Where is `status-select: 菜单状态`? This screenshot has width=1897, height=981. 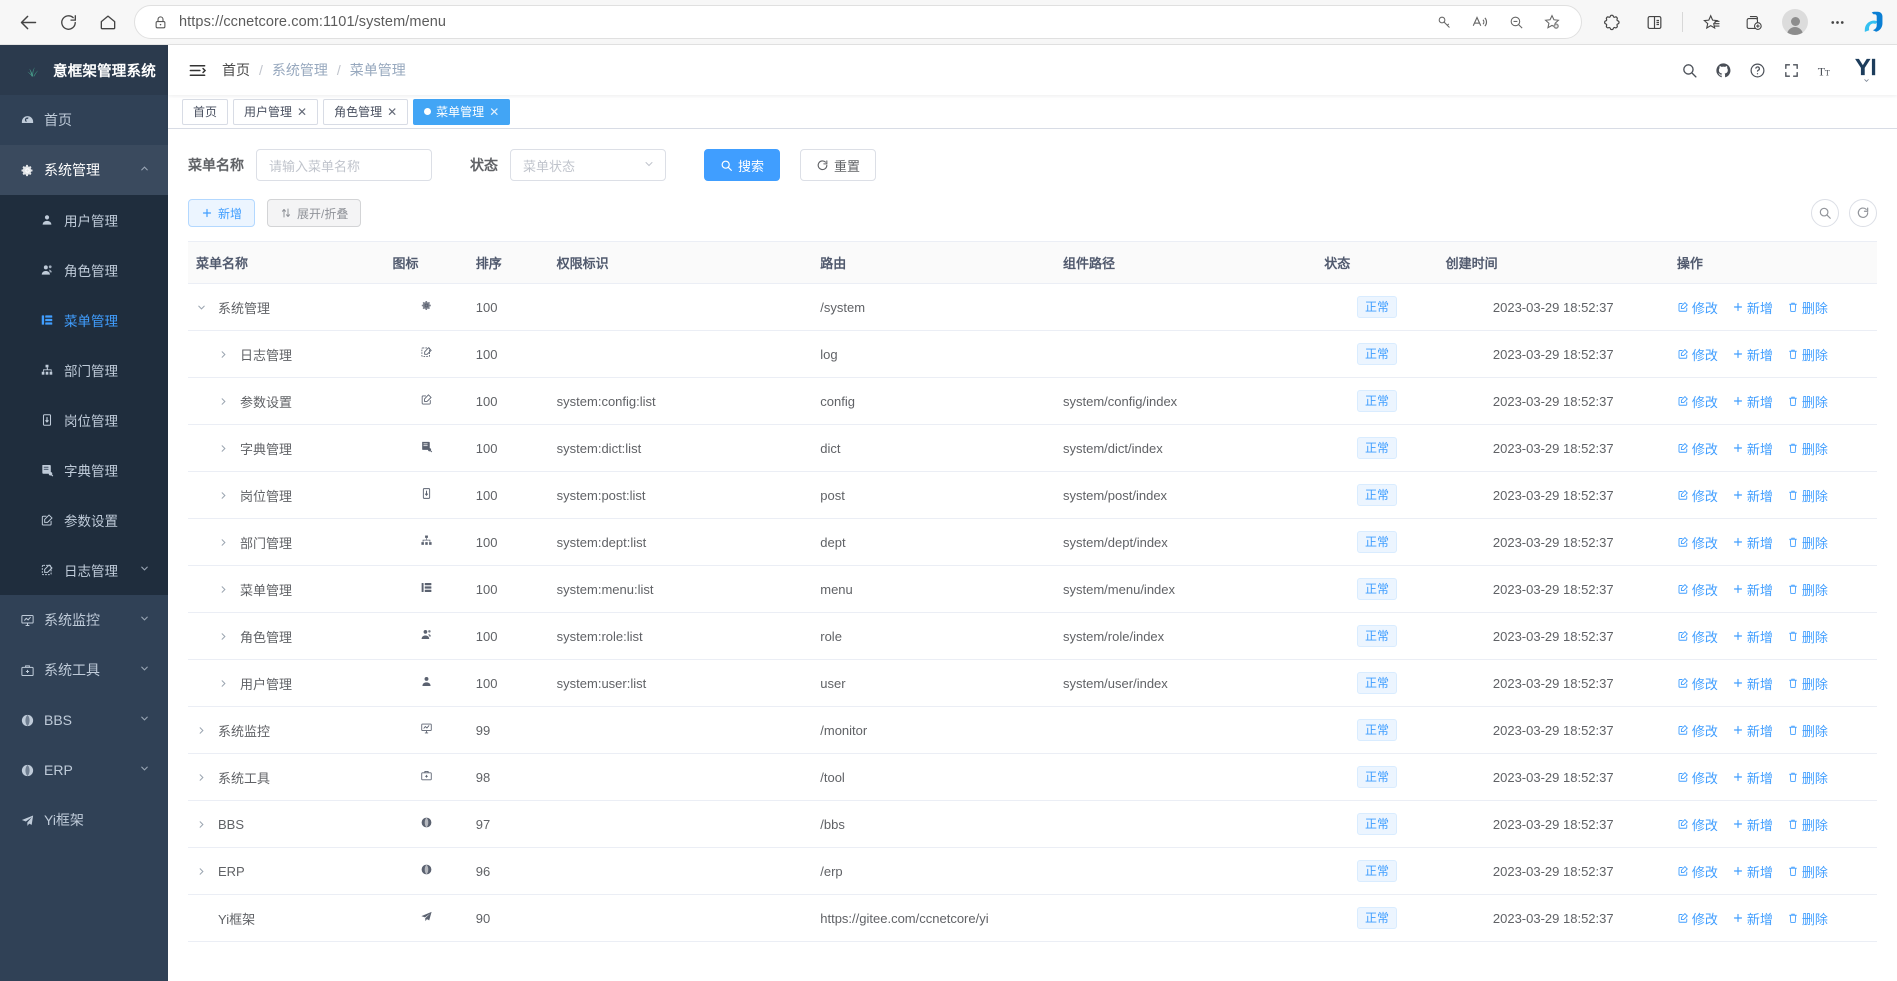
status-select: 菜单状态 is located at coordinates (588, 165).